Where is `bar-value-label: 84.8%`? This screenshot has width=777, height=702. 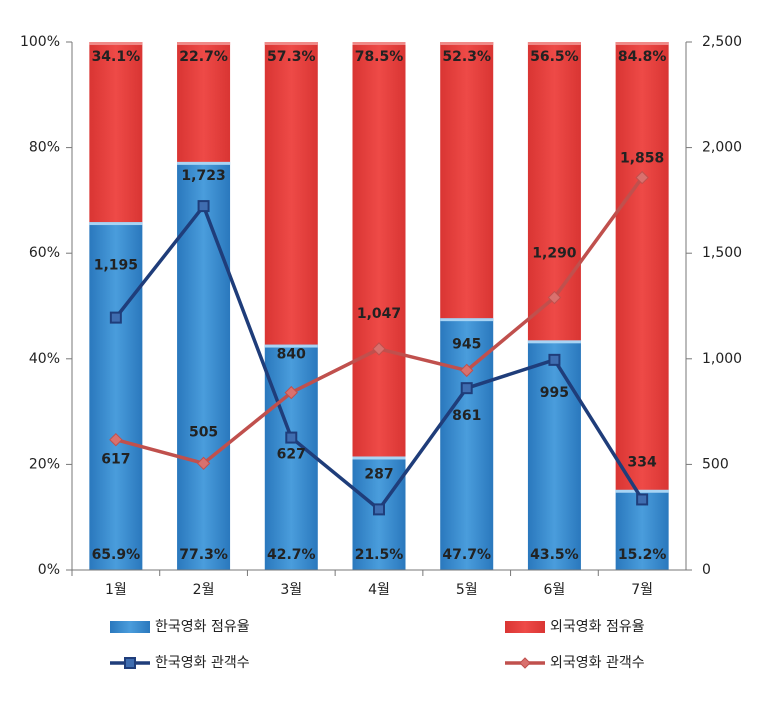 bar-value-label: 84.8% is located at coordinates (642, 57).